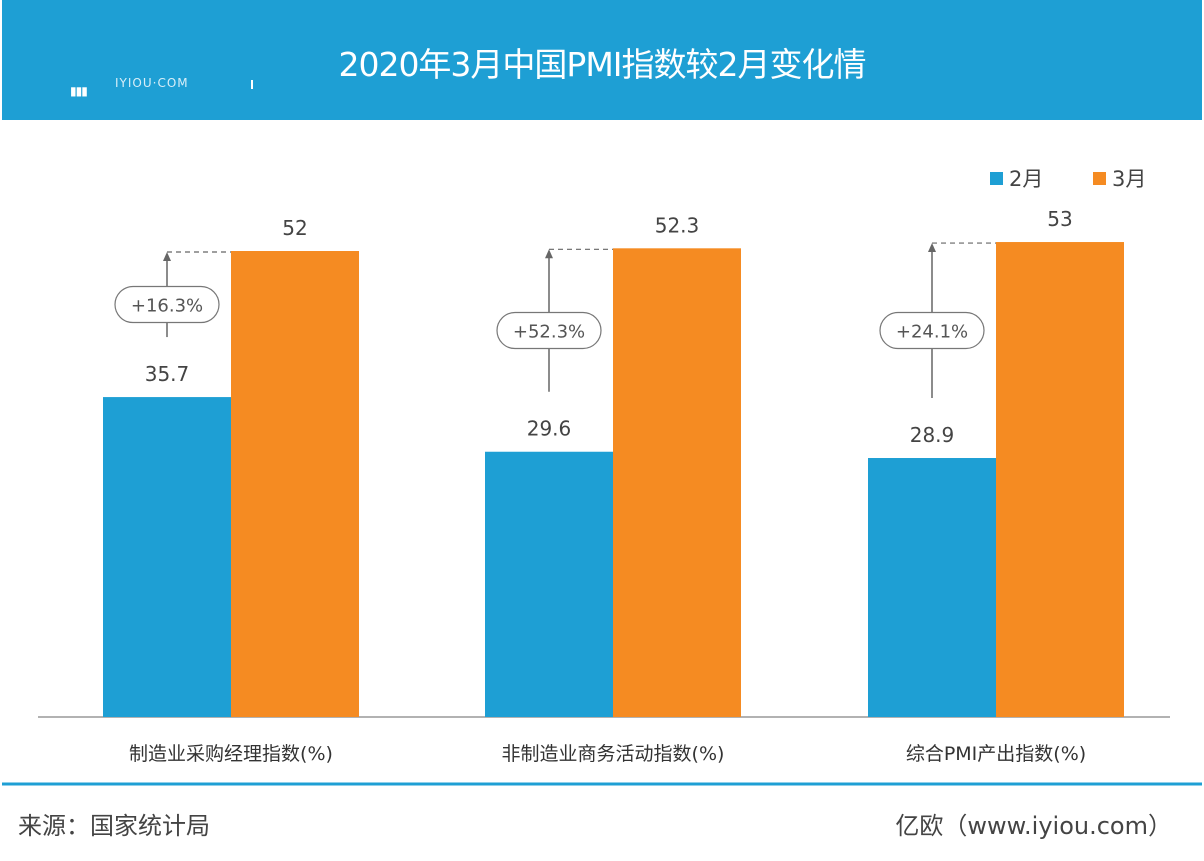 The height and width of the screenshot is (861, 1204). Describe the element at coordinates (231, 754) in the screenshot. I see `category-label: 制造业采购经理指数(%)` at that location.